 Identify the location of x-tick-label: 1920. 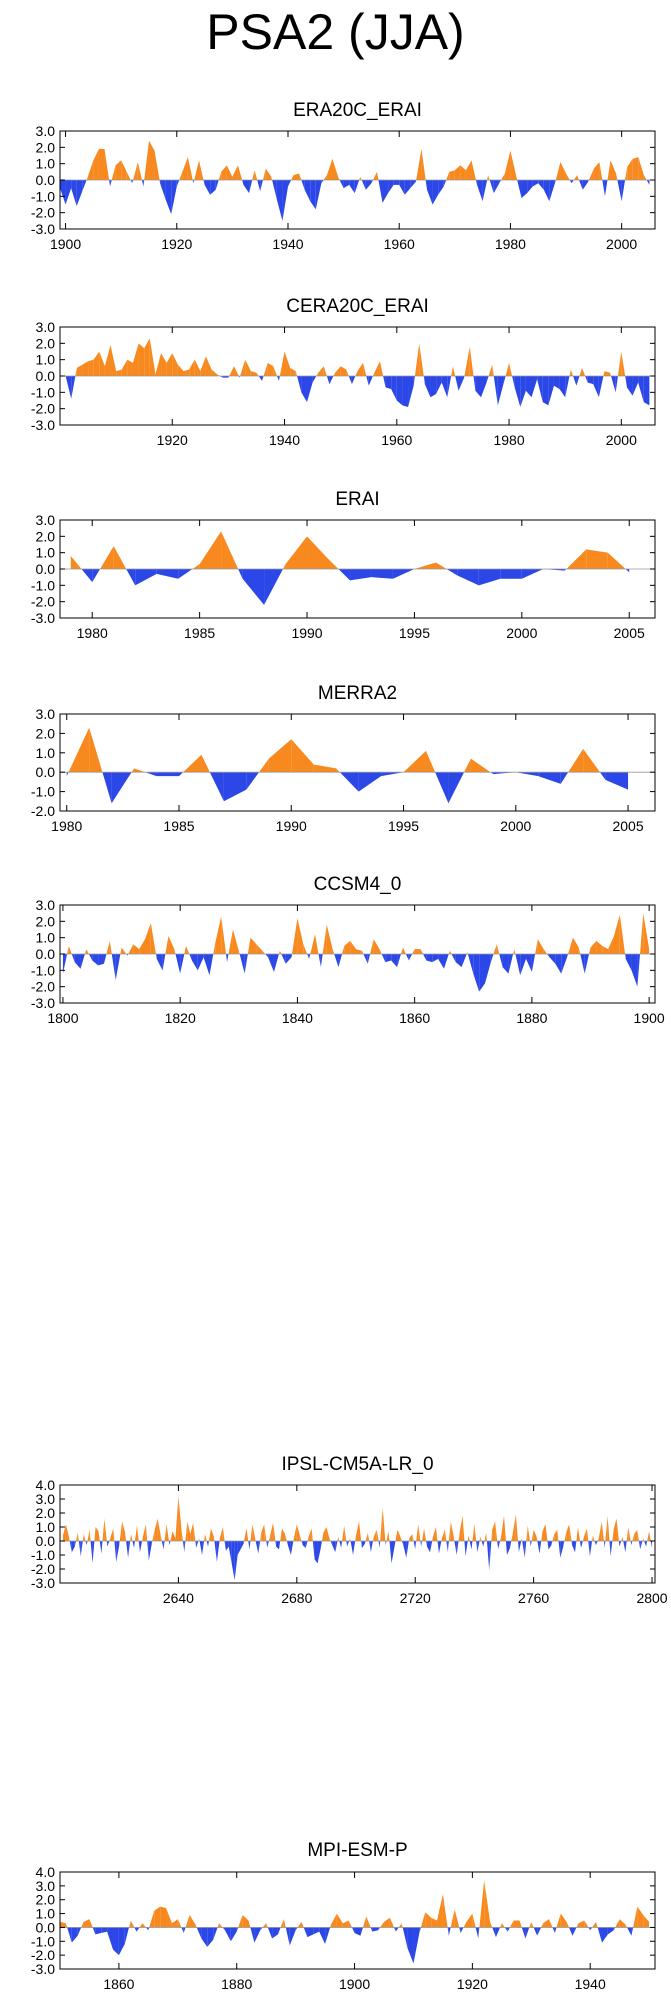
(176, 244).